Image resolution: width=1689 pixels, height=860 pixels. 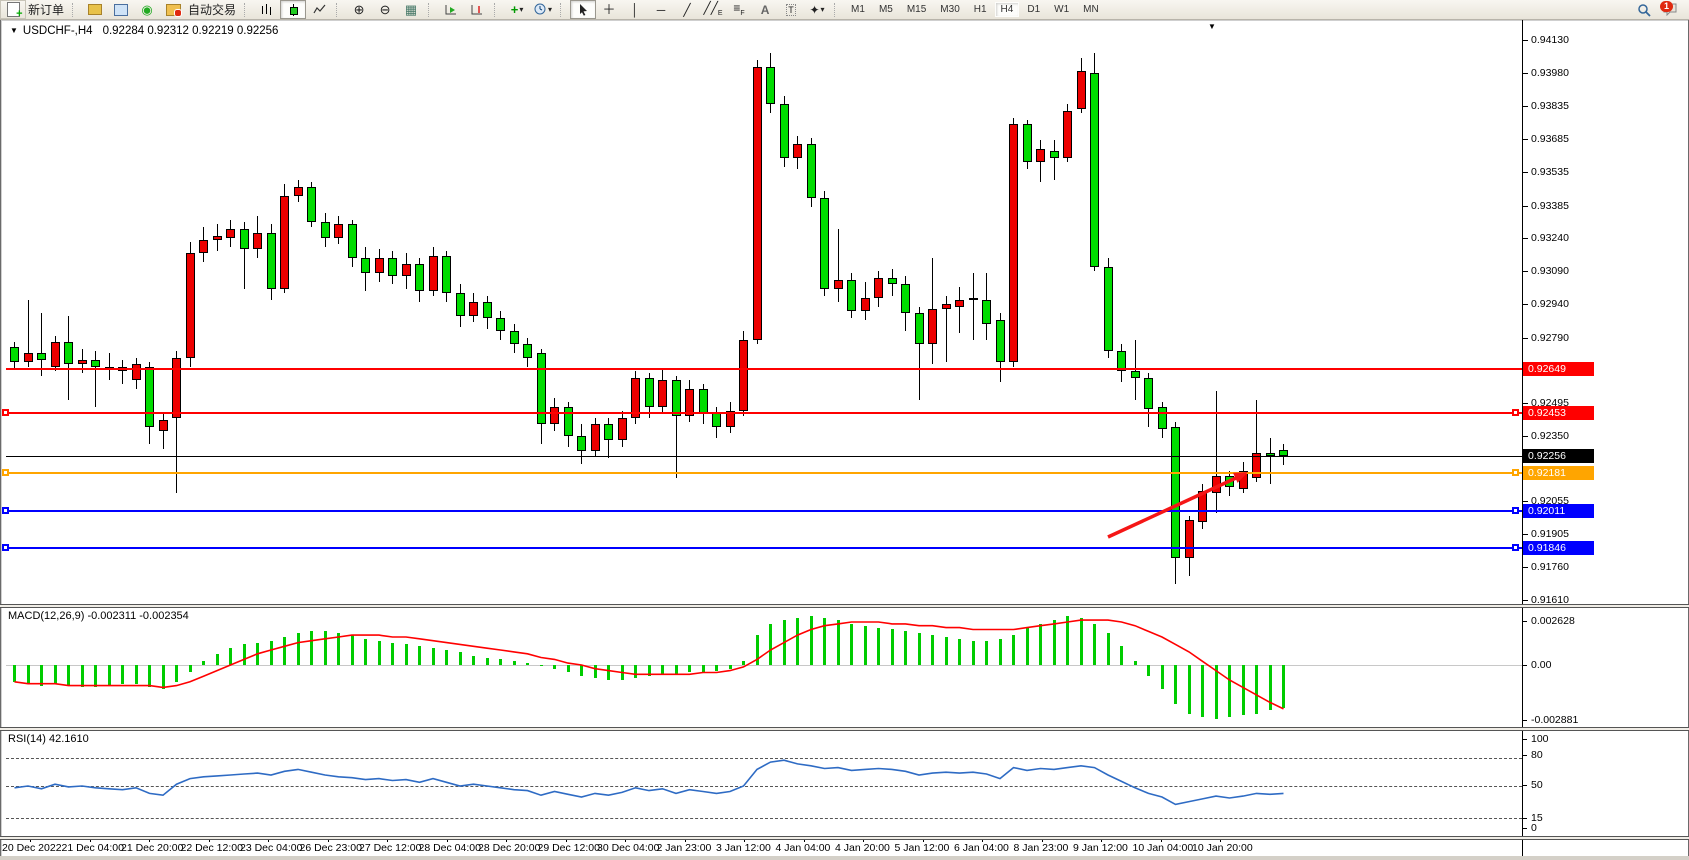 I want to click on time-axis-label: 2 Jan 23:00, so click(x=684, y=848).